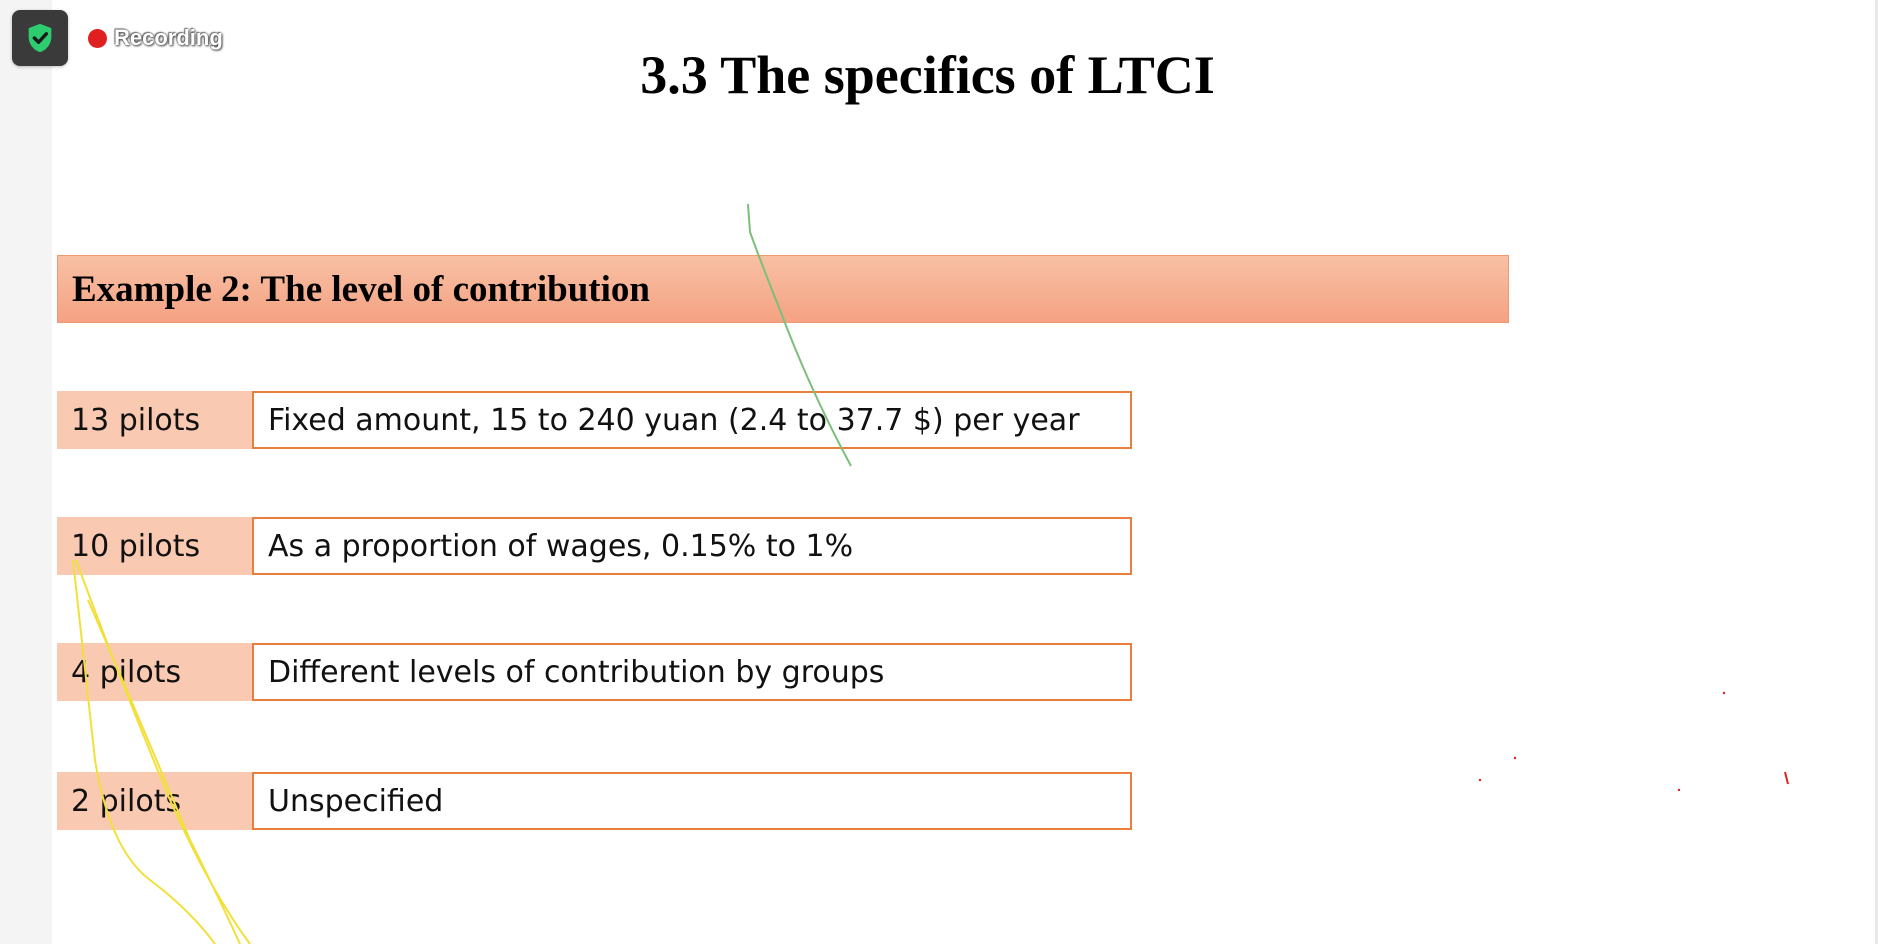 Image resolution: width=1878 pixels, height=944 pixels. I want to click on section-header: Example 2: The level of contribution, so click(783, 289).